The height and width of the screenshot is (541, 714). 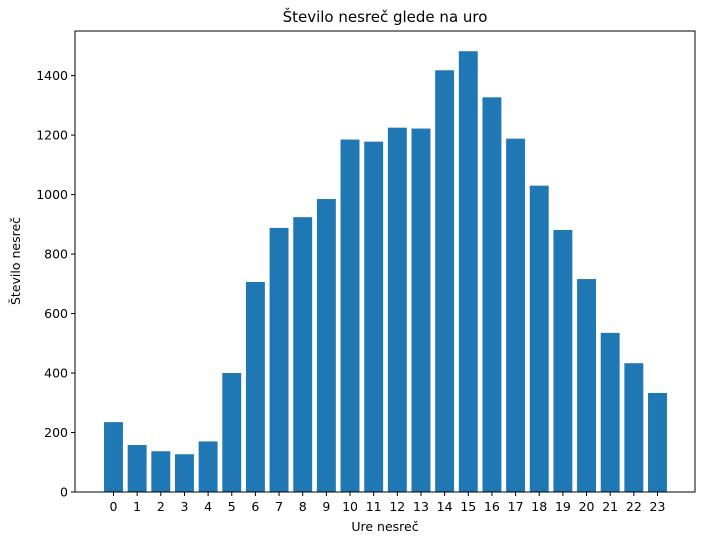 I want to click on x-tick-label-19: 19, so click(x=563, y=506).